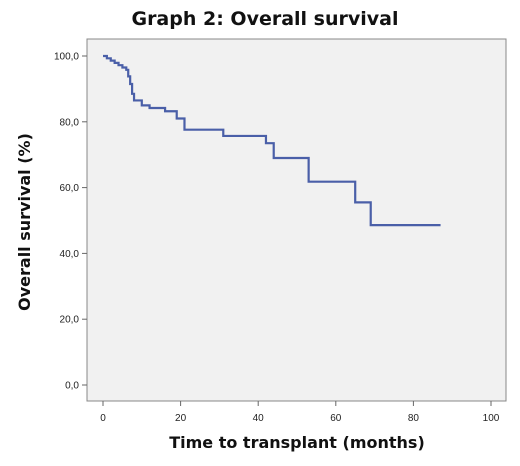  I want to click on x-tick-label: 100, so click(491, 418).